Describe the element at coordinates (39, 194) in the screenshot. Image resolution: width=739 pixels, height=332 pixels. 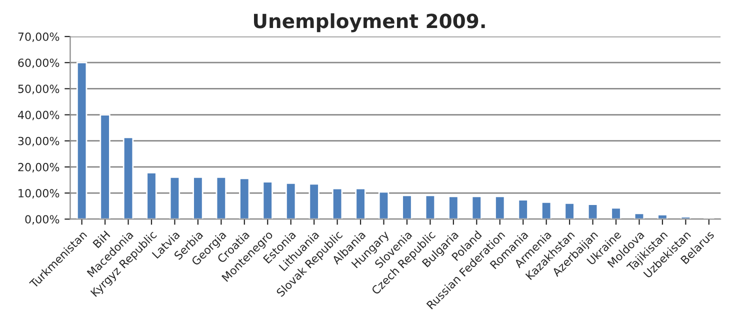
I see `y-tick-label: 10,00%` at that location.